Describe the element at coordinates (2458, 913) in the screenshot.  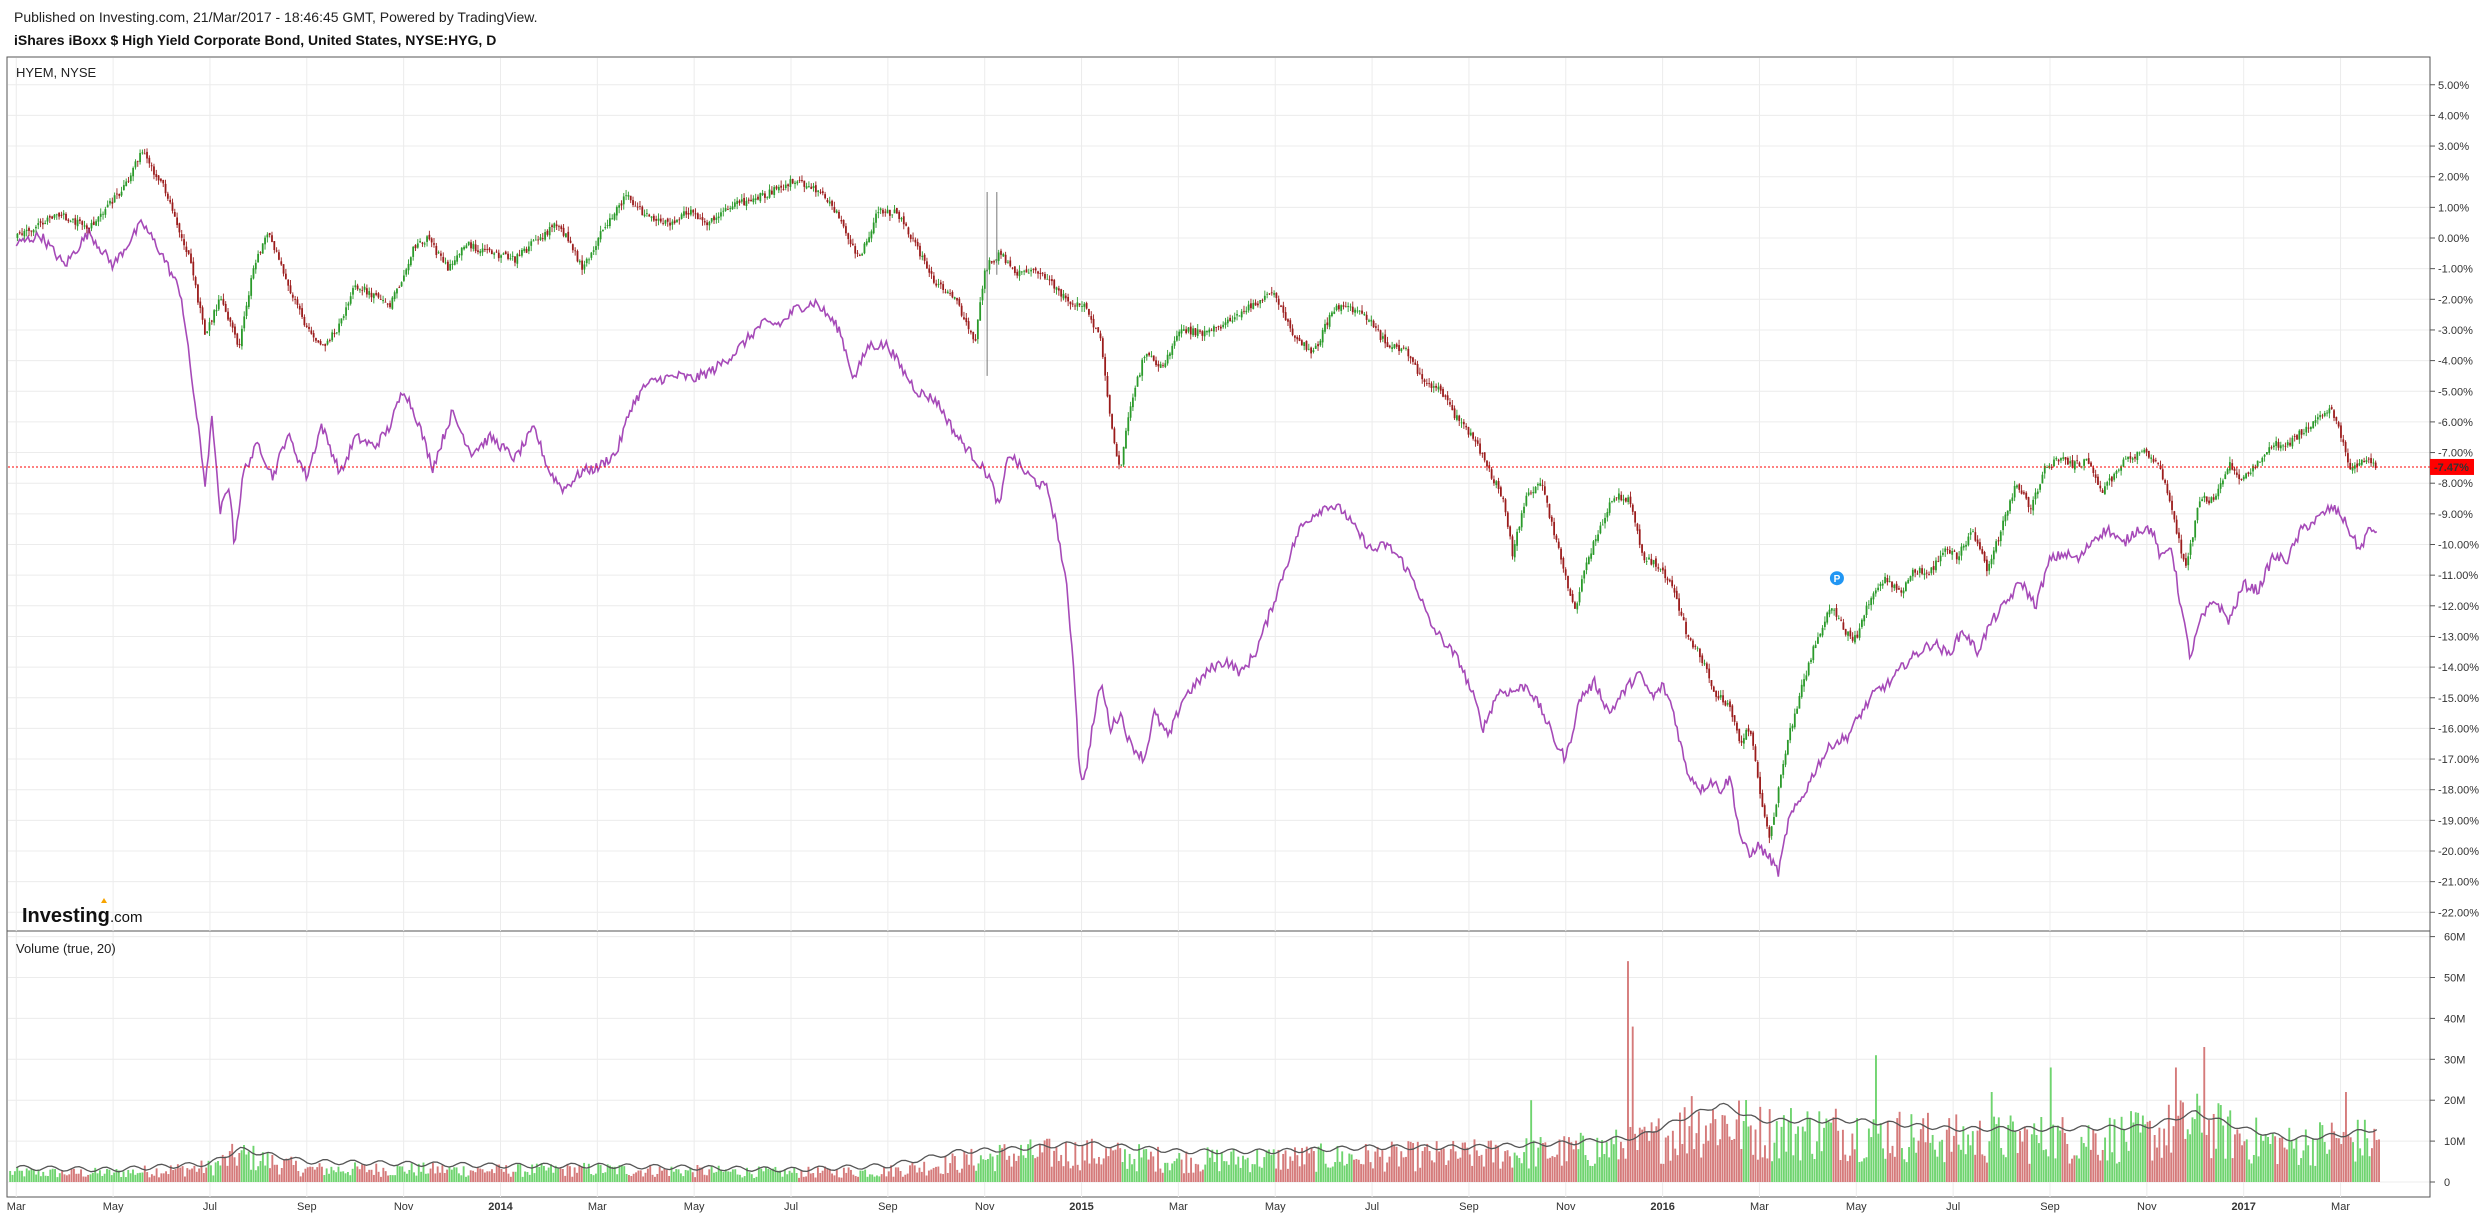
I see `price-tick-label: -22.00%` at that location.